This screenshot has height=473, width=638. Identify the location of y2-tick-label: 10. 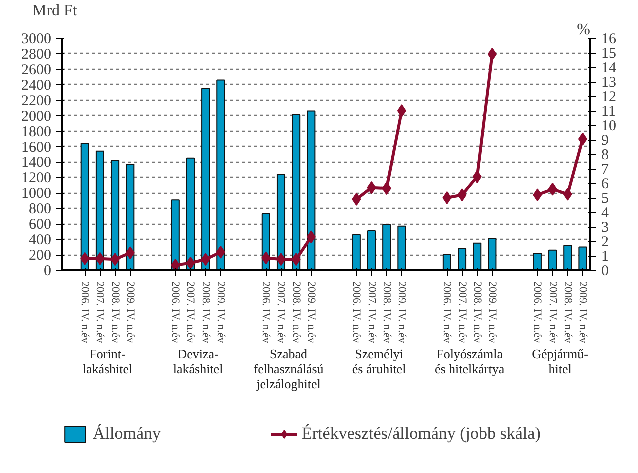
(609, 126).